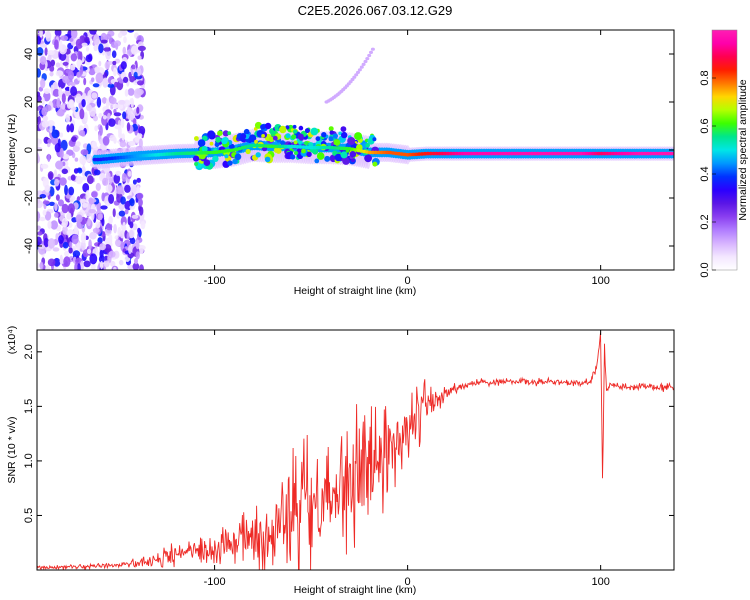 The width and height of the screenshot is (750, 600). What do you see at coordinates (600, 582) in the screenshot?
I see `x-tick-label: 100` at bounding box center [600, 582].